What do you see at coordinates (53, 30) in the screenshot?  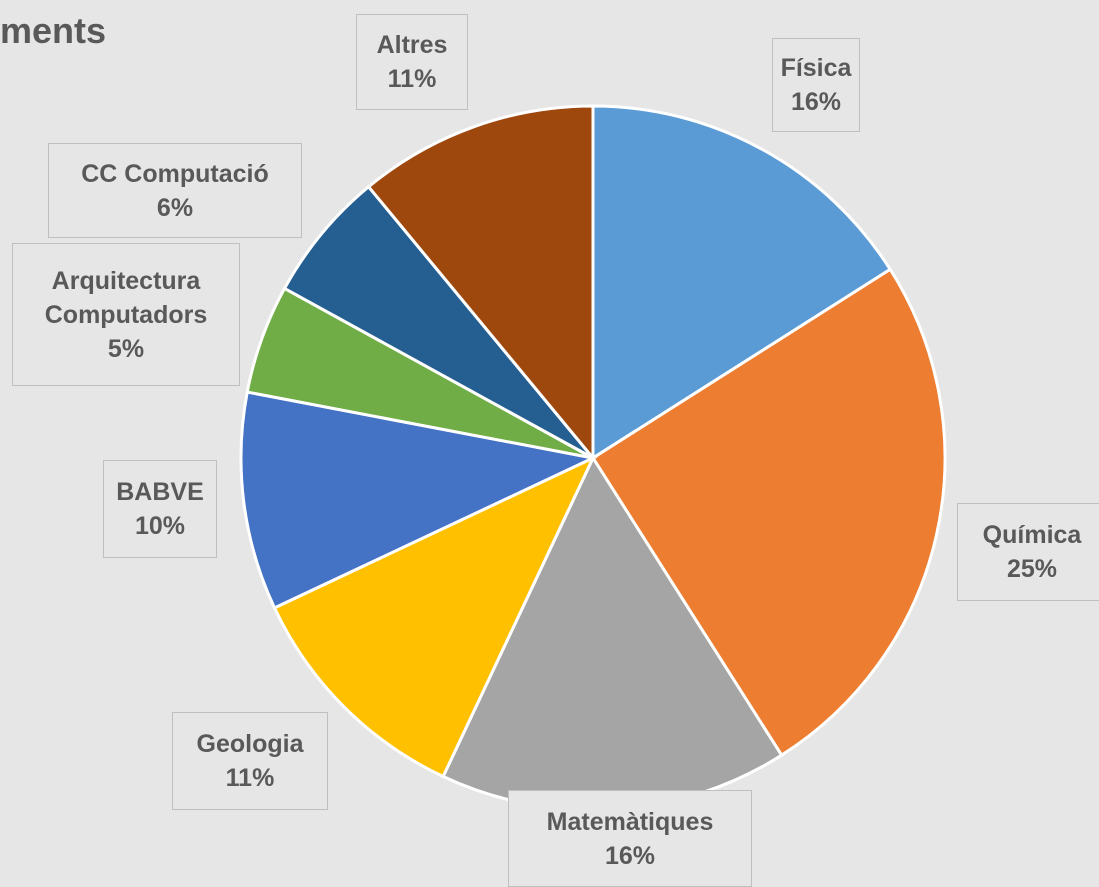 I see `chart-title: ments` at bounding box center [53, 30].